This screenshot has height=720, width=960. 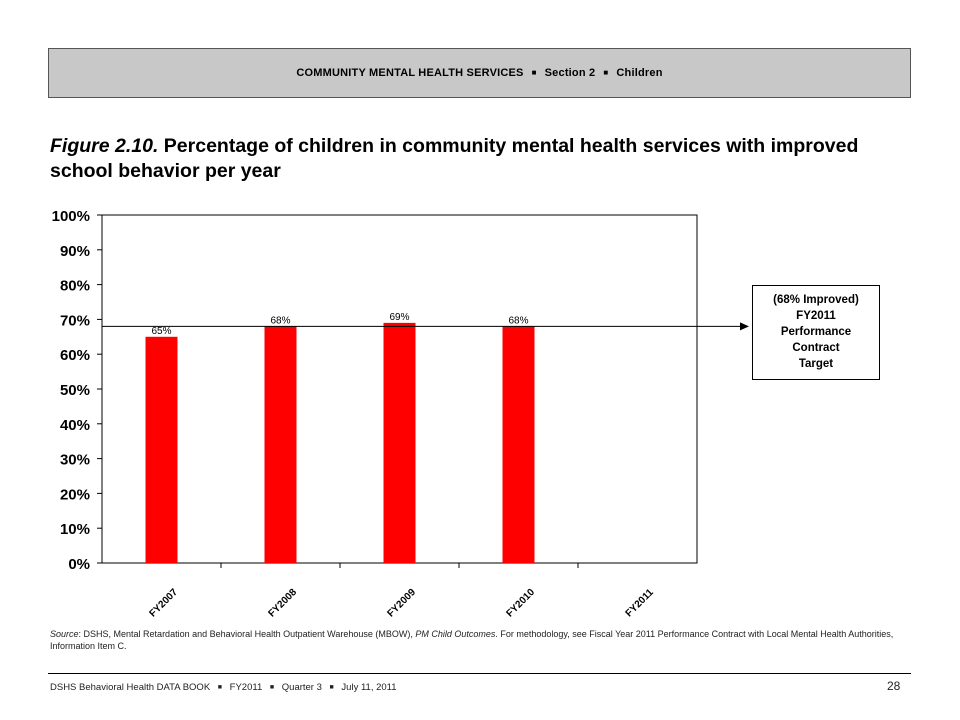 What do you see at coordinates (75, 390) in the screenshot?
I see `y-tick-label: 50%` at bounding box center [75, 390].